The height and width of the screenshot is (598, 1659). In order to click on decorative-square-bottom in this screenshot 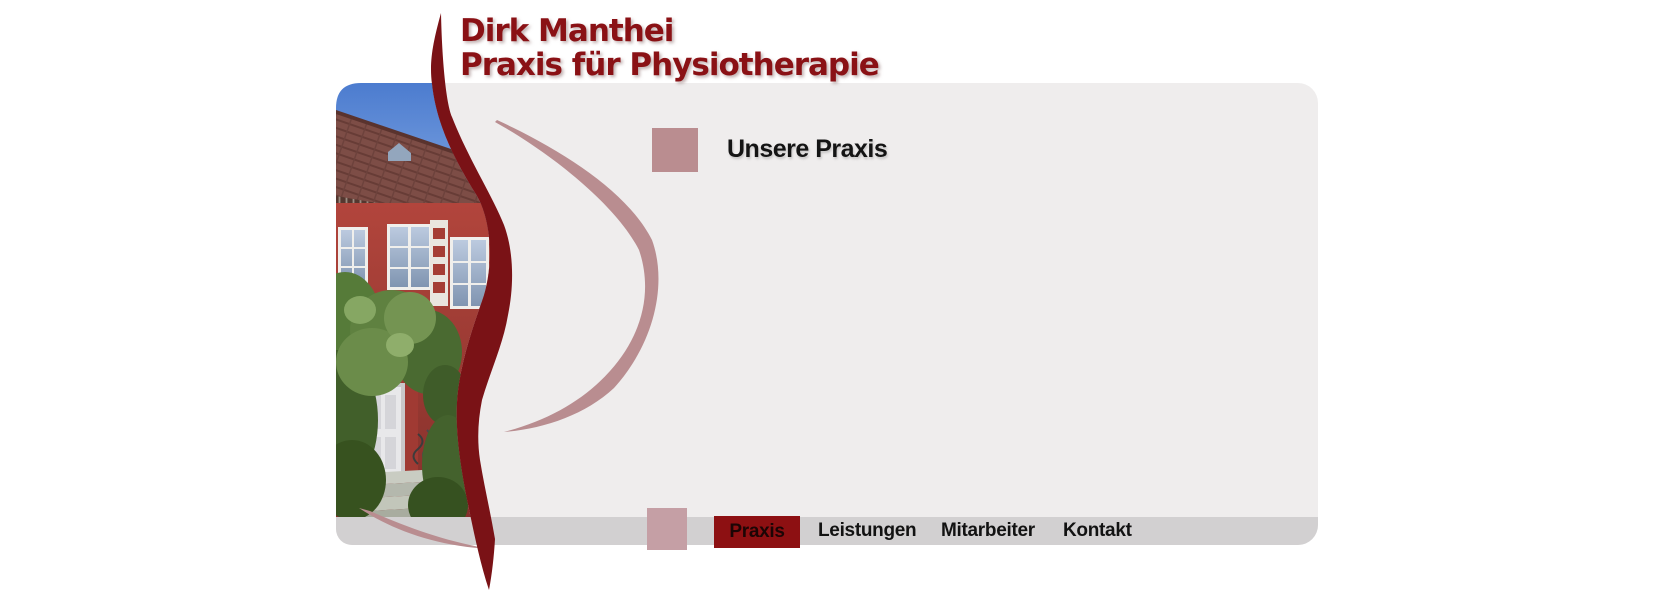, I will do `click(667, 529)`.